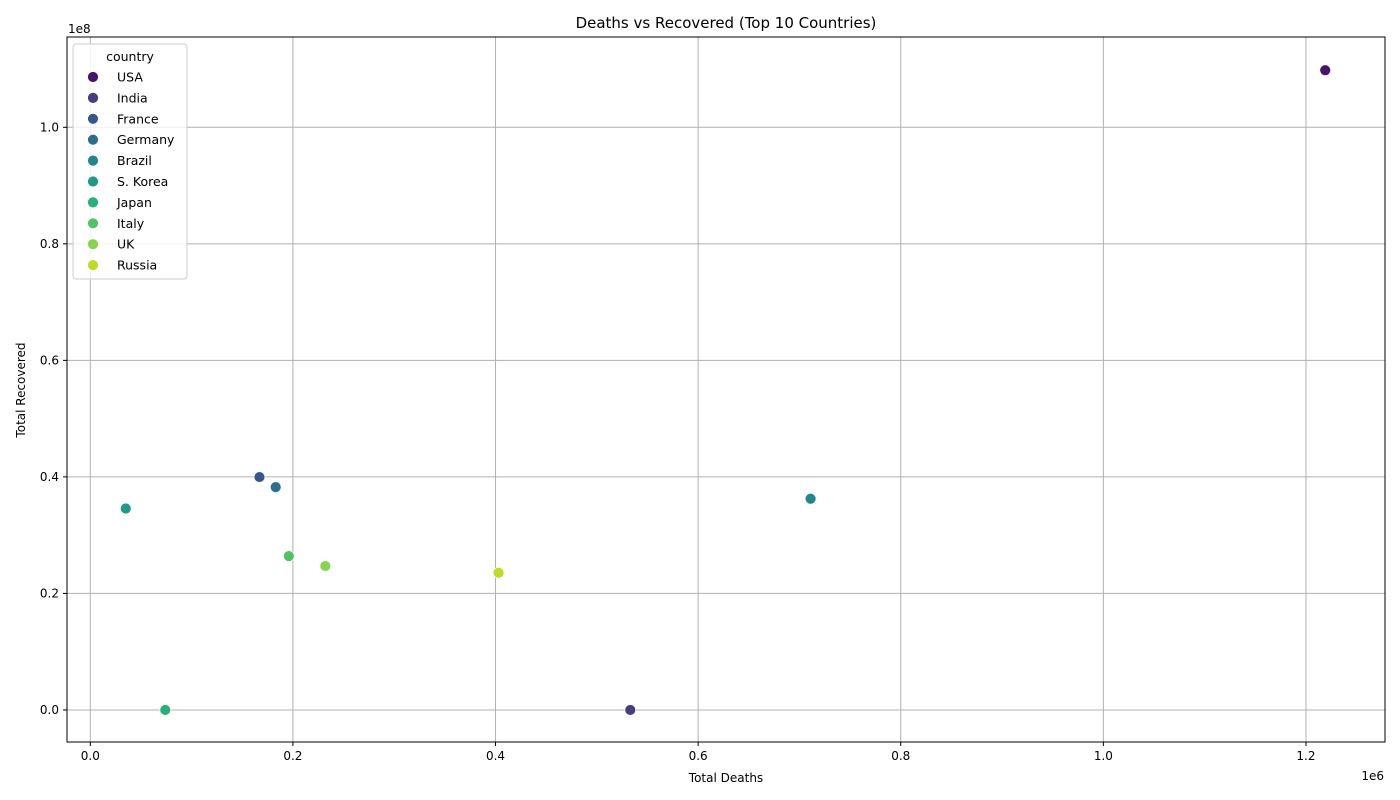  What do you see at coordinates (49, 244) in the screenshot?
I see `y-tick-label: 0.8` at bounding box center [49, 244].